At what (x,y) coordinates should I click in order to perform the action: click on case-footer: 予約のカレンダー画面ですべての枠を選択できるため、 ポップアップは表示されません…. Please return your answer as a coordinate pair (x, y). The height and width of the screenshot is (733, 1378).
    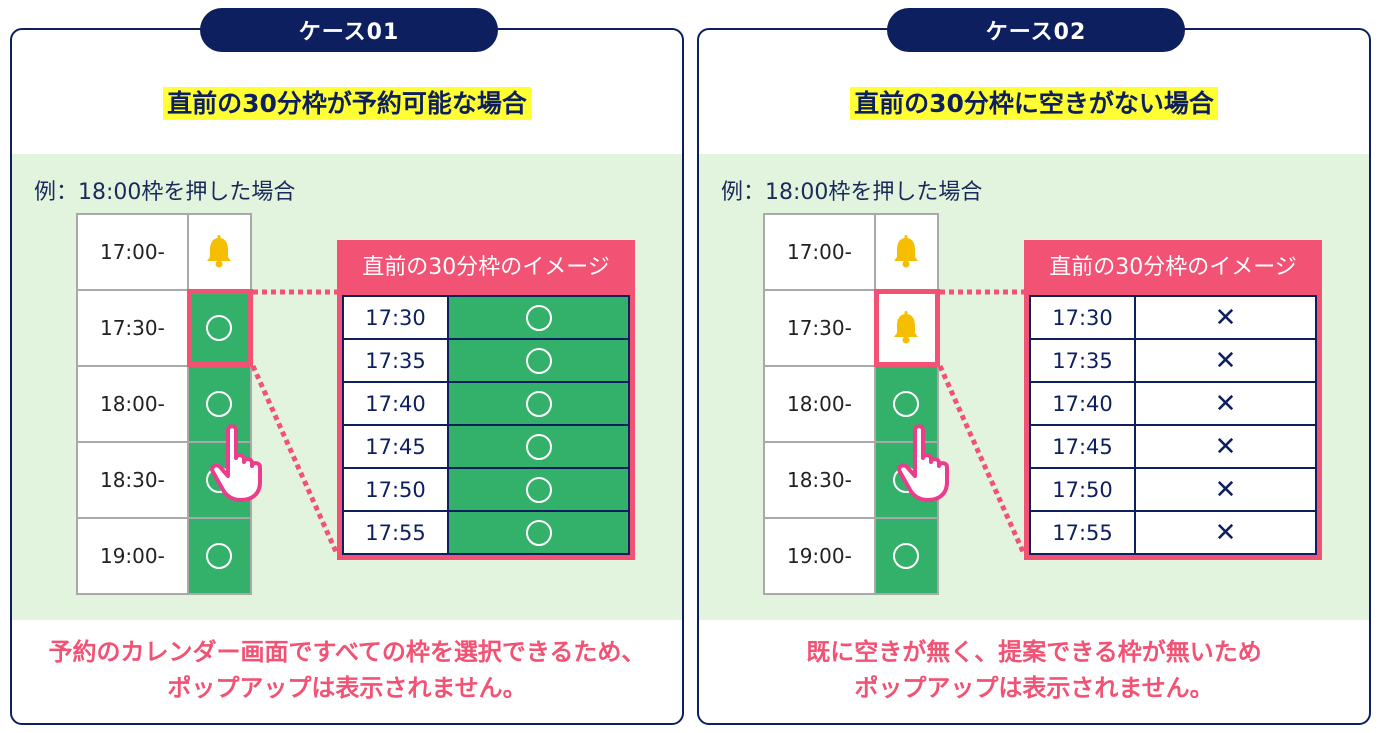
    Looking at the image, I should click on (347, 670).